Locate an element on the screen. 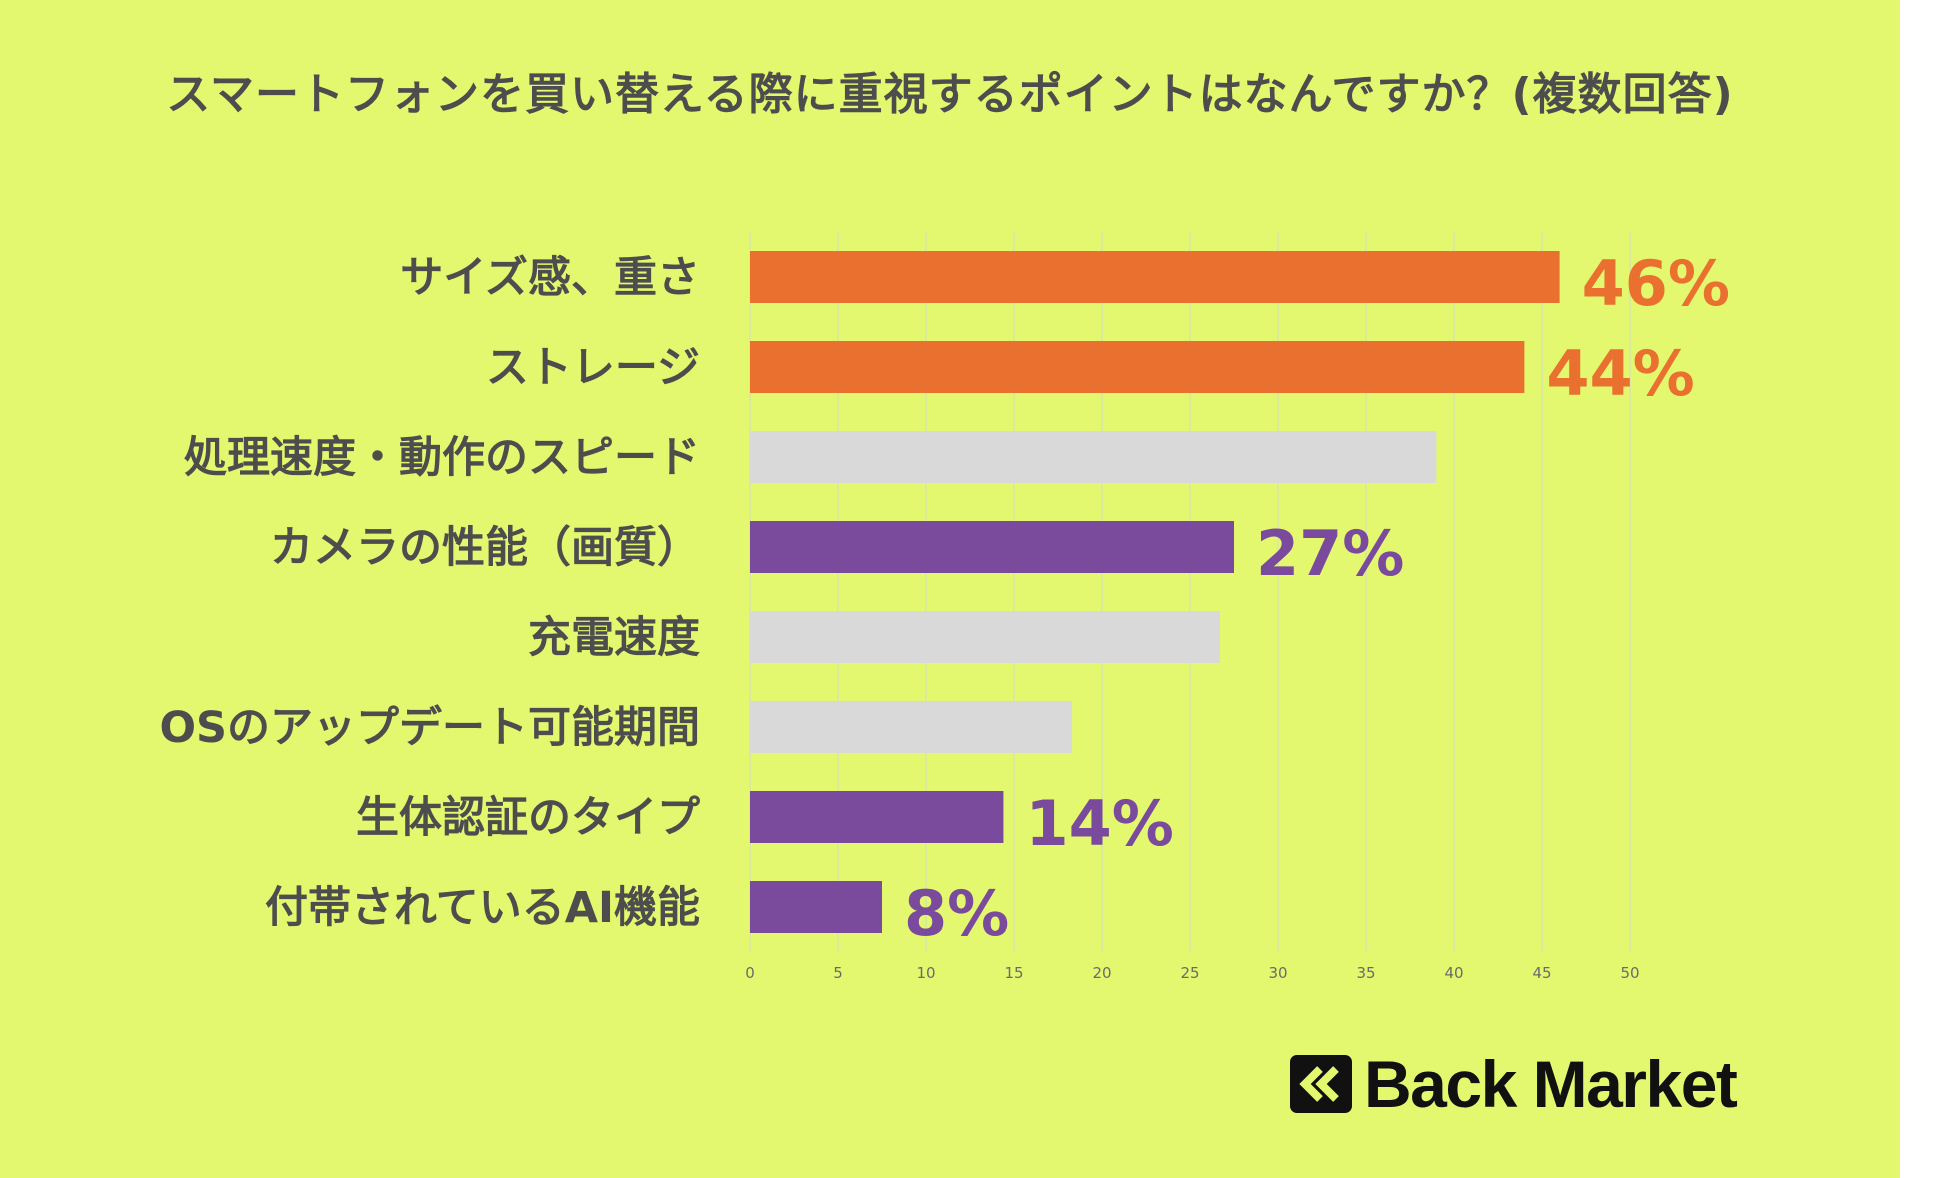  category-label: 付帯されているAI機能 is located at coordinates (482, 908).